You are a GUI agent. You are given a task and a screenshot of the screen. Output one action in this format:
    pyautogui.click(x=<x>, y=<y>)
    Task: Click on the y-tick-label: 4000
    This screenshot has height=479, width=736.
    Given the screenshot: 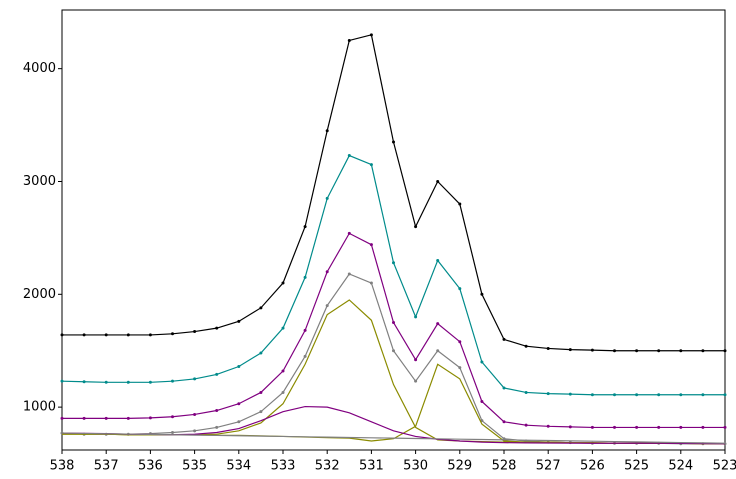 What is the action you would take?
    pyautogui.click(x=39, y=68)
    